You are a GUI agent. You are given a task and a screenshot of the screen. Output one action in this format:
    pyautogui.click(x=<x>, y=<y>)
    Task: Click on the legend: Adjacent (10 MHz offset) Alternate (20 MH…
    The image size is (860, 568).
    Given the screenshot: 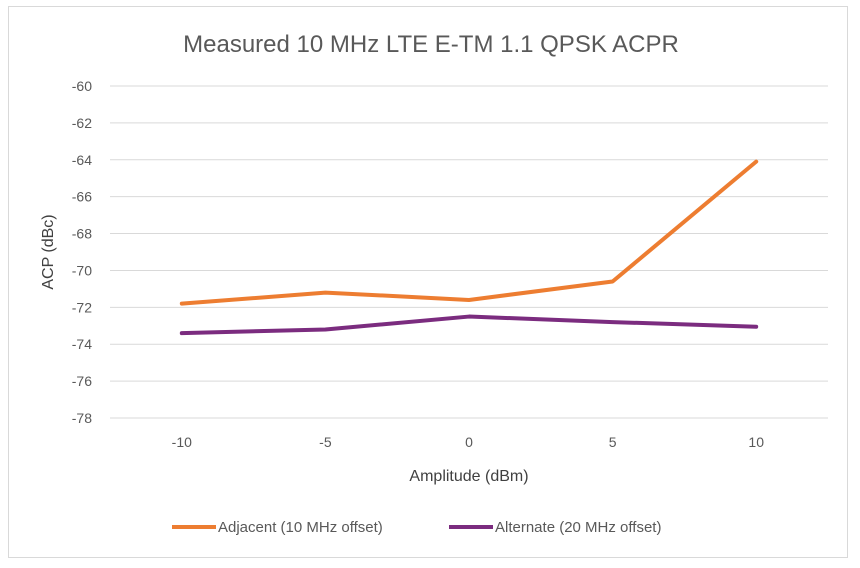 What is the action you would take?
    pyautogui.click(x=416, y=527)
    